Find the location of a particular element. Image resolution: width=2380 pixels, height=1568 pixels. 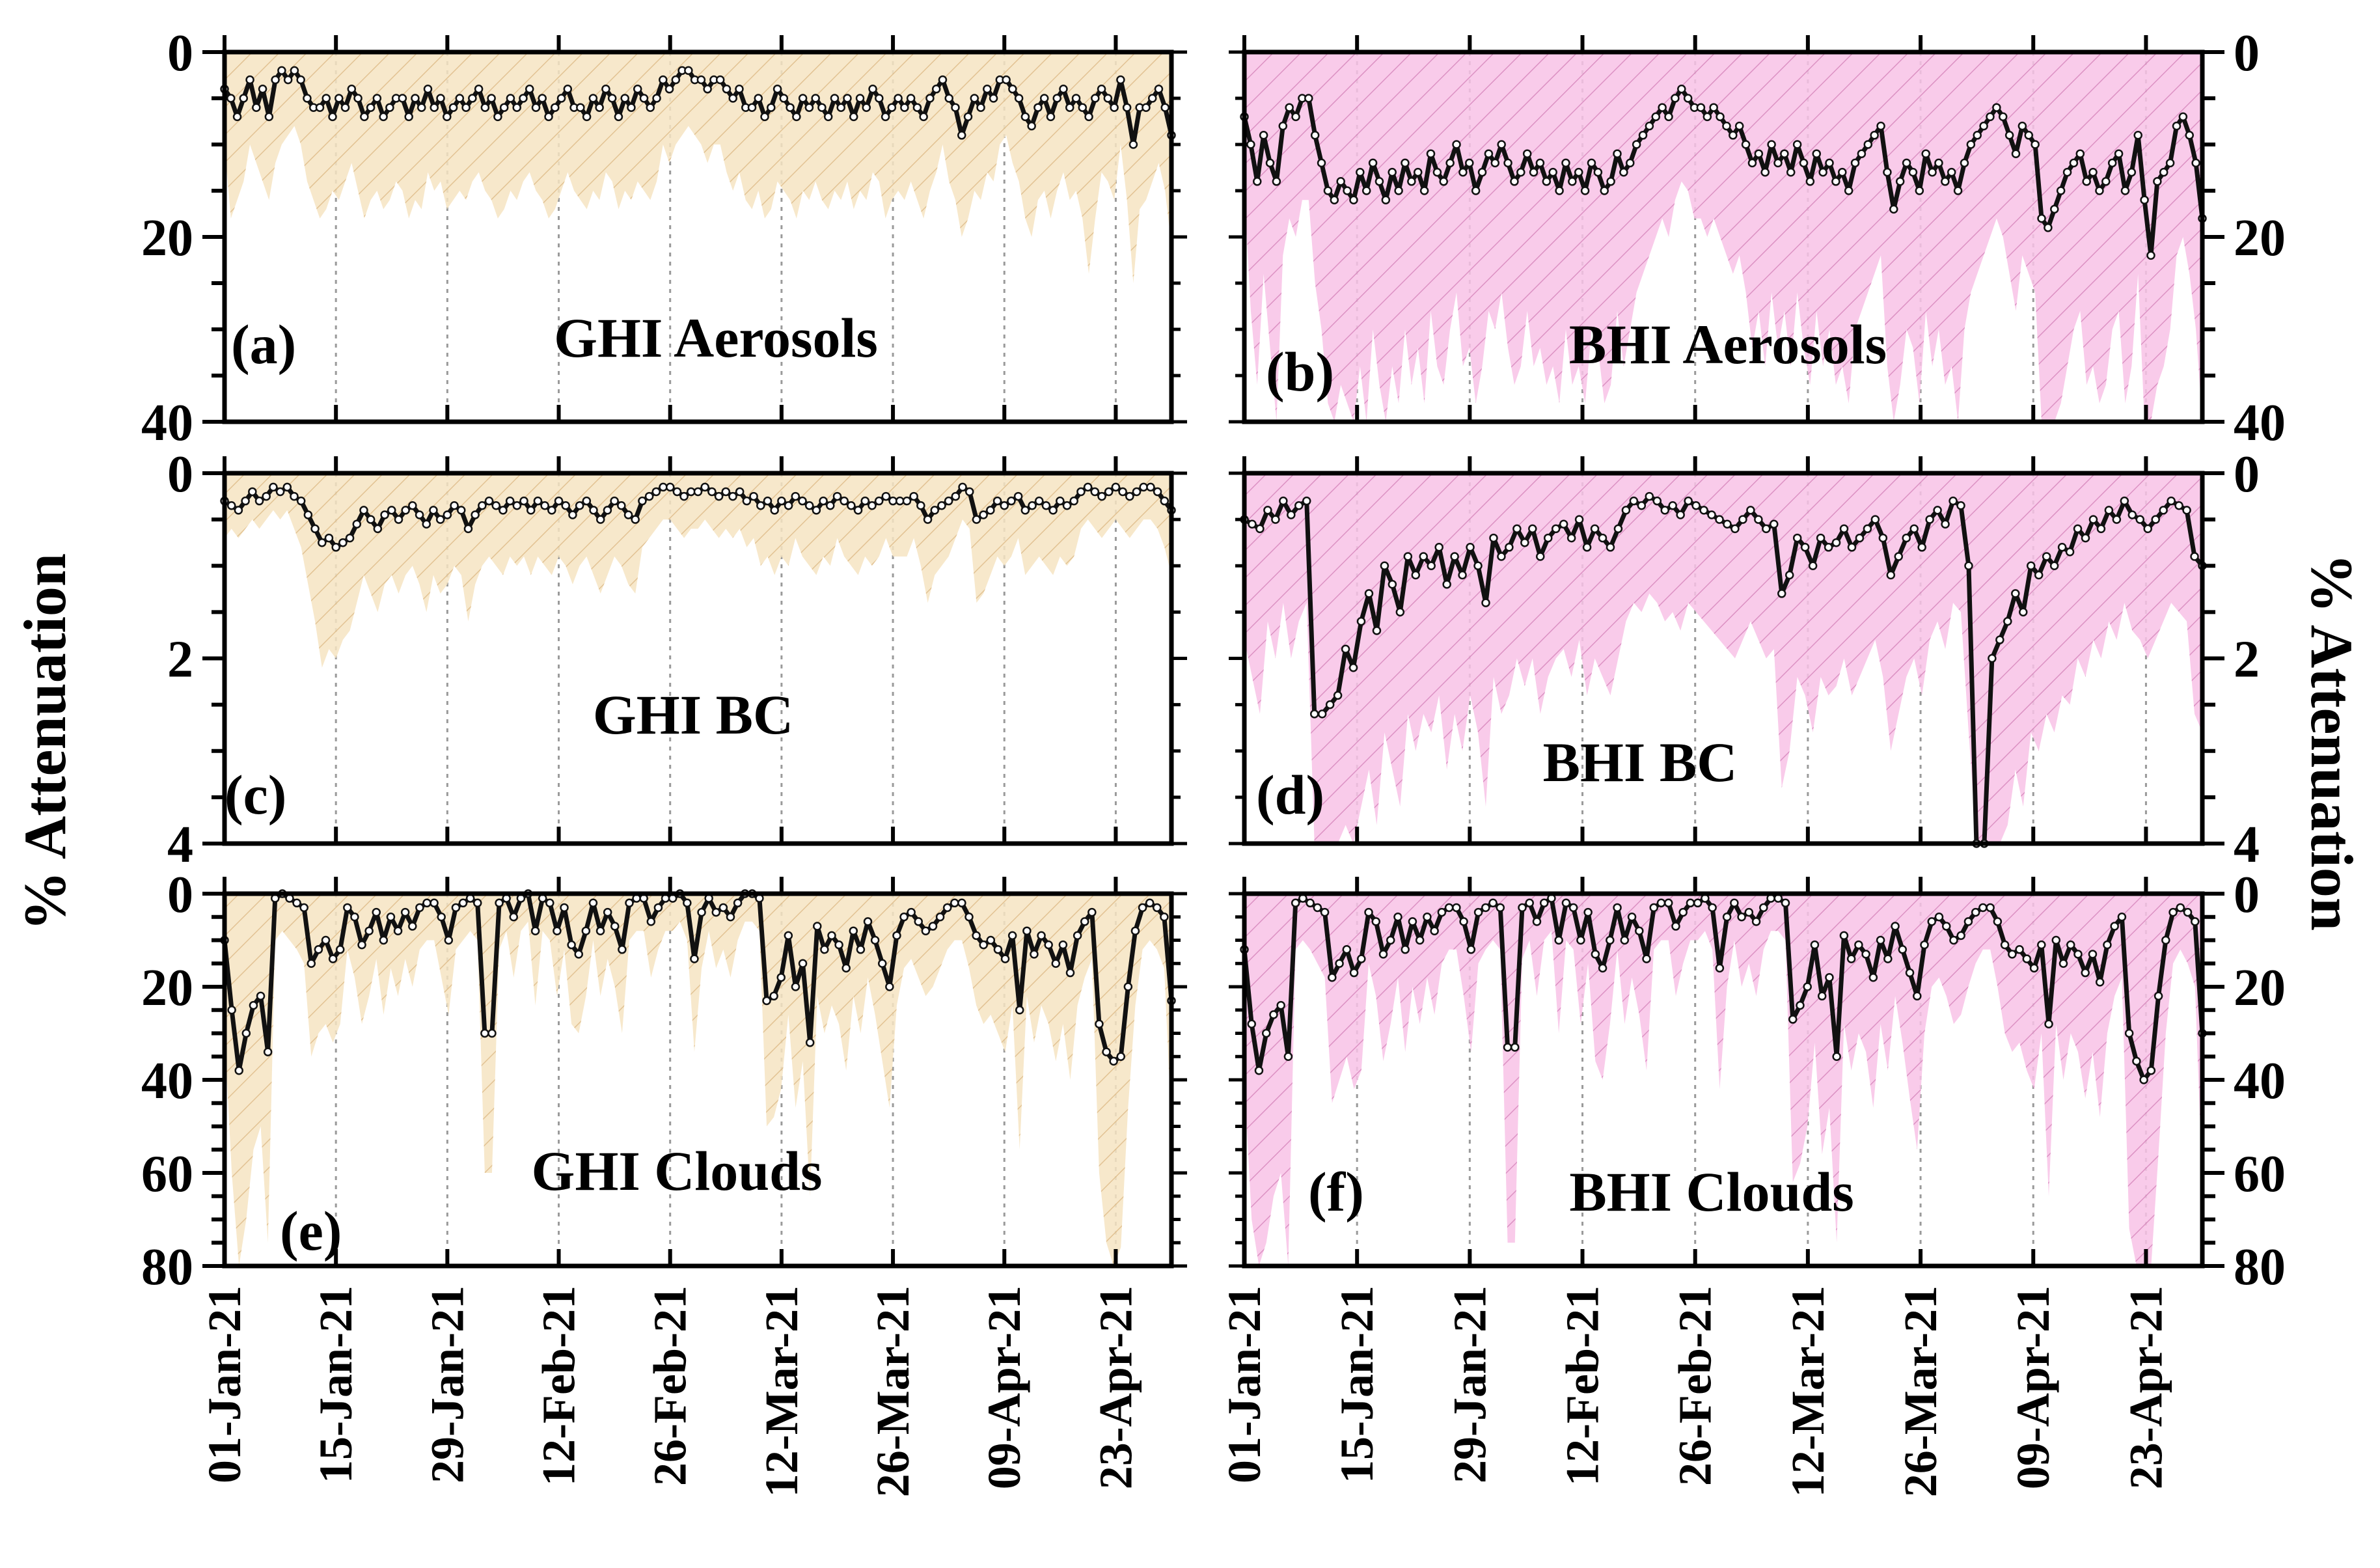

panel-title: GHI Clouds is located at coordinates (677, 1171).